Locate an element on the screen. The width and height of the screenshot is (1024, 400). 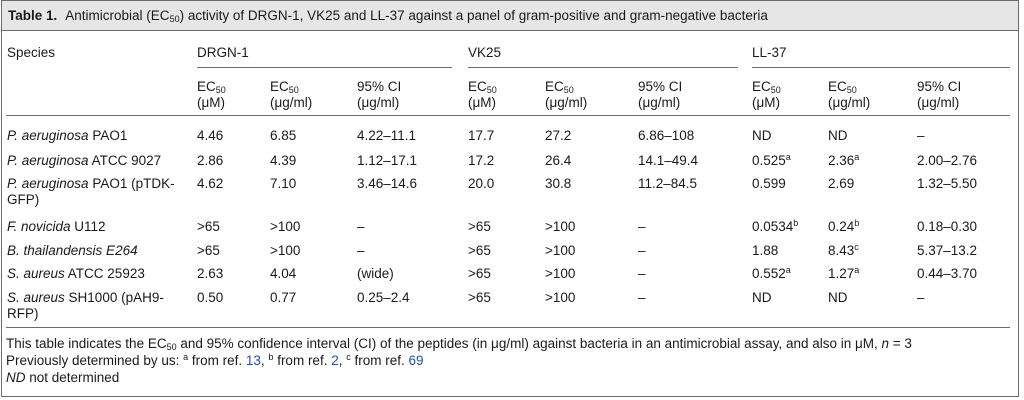
species-cell: P. aeruginosa PAO1 (pTDK- GFP) is located at coordinates (91, 192).